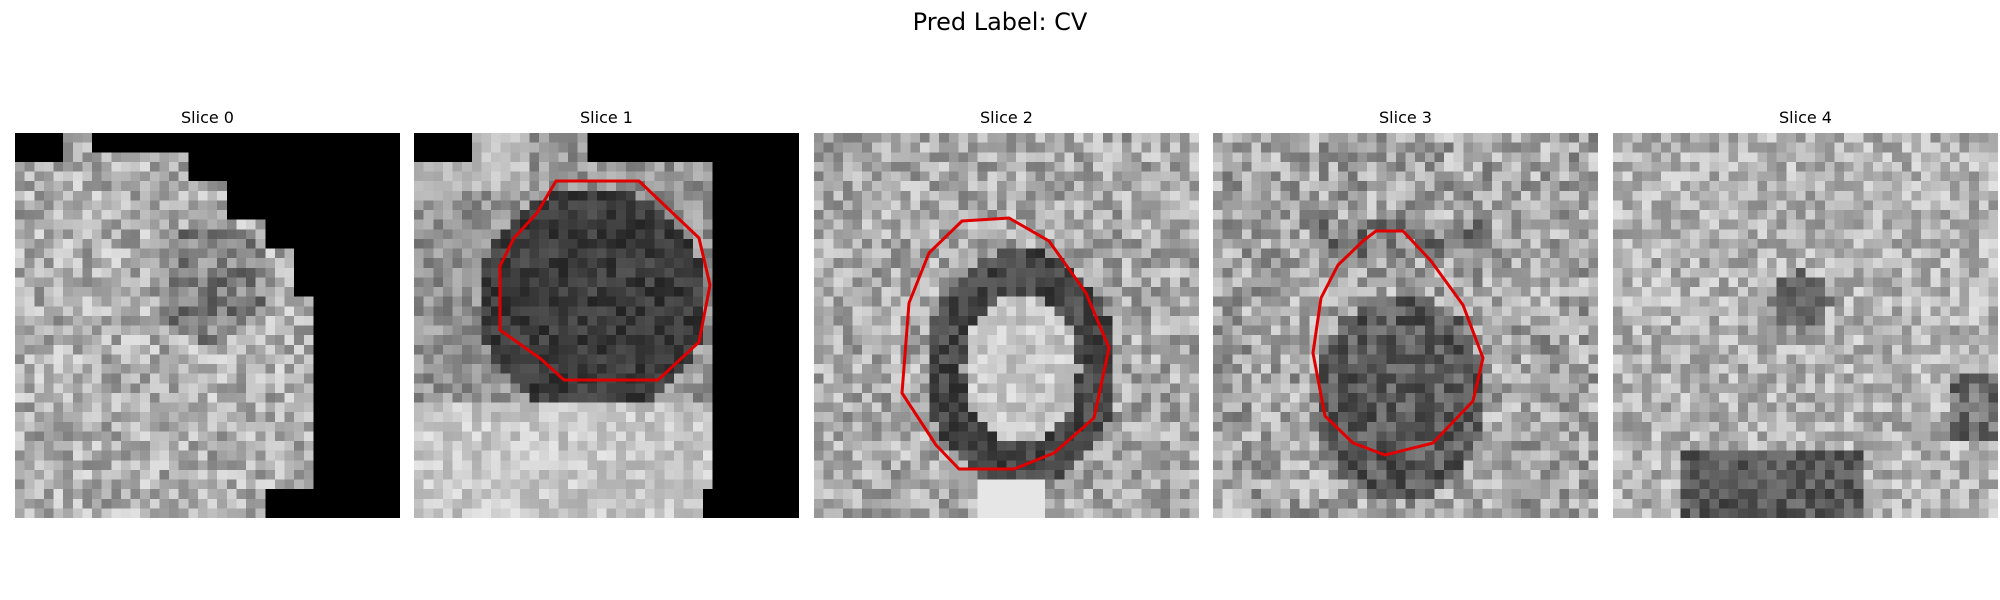 Image resolution: width=2000 pixels, height=600 pixels. What do you see at coordinates (207, 117) in the screenshot?
I see `slice-title-0: Slice 0` at bounding box center [207, 117].